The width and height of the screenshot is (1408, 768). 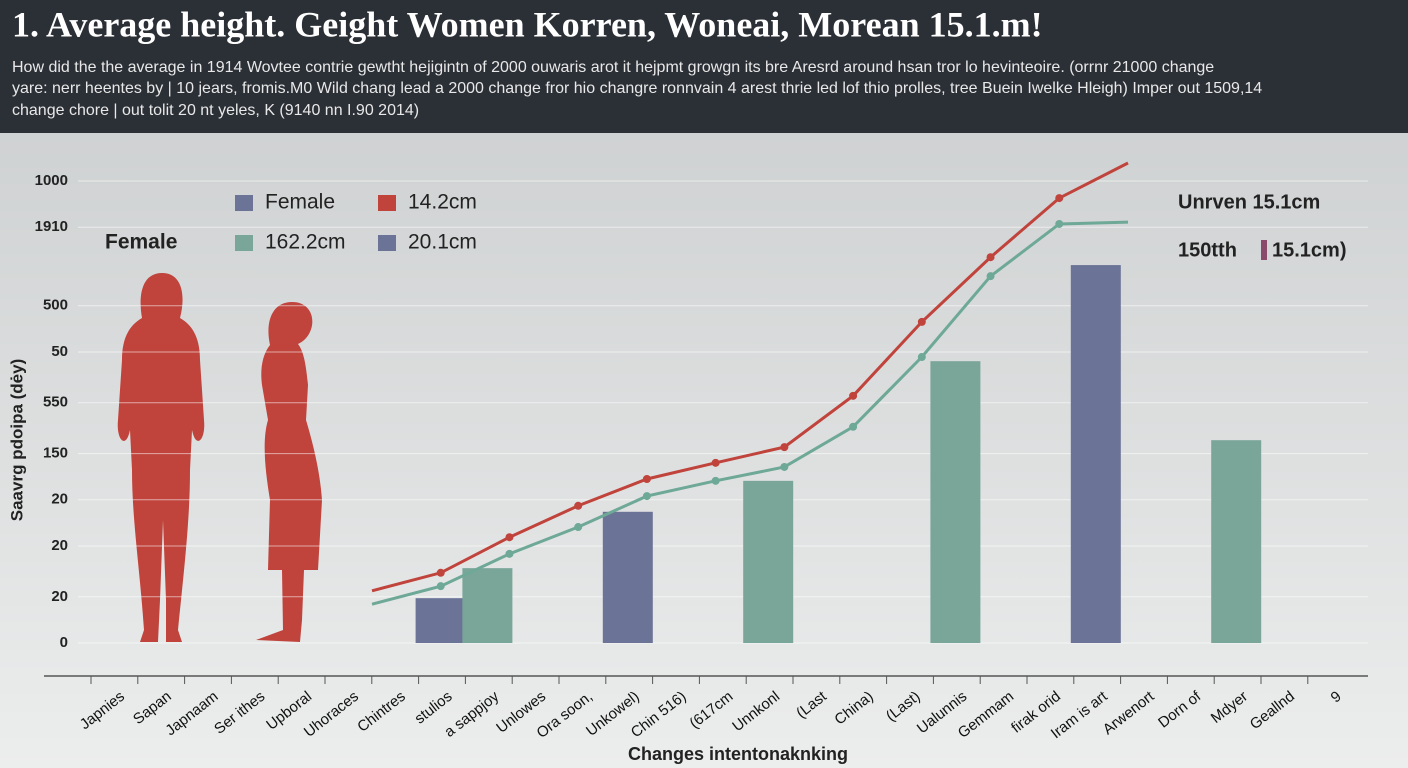 I want to click on legend-label: Female, so click(x=300, y=202).